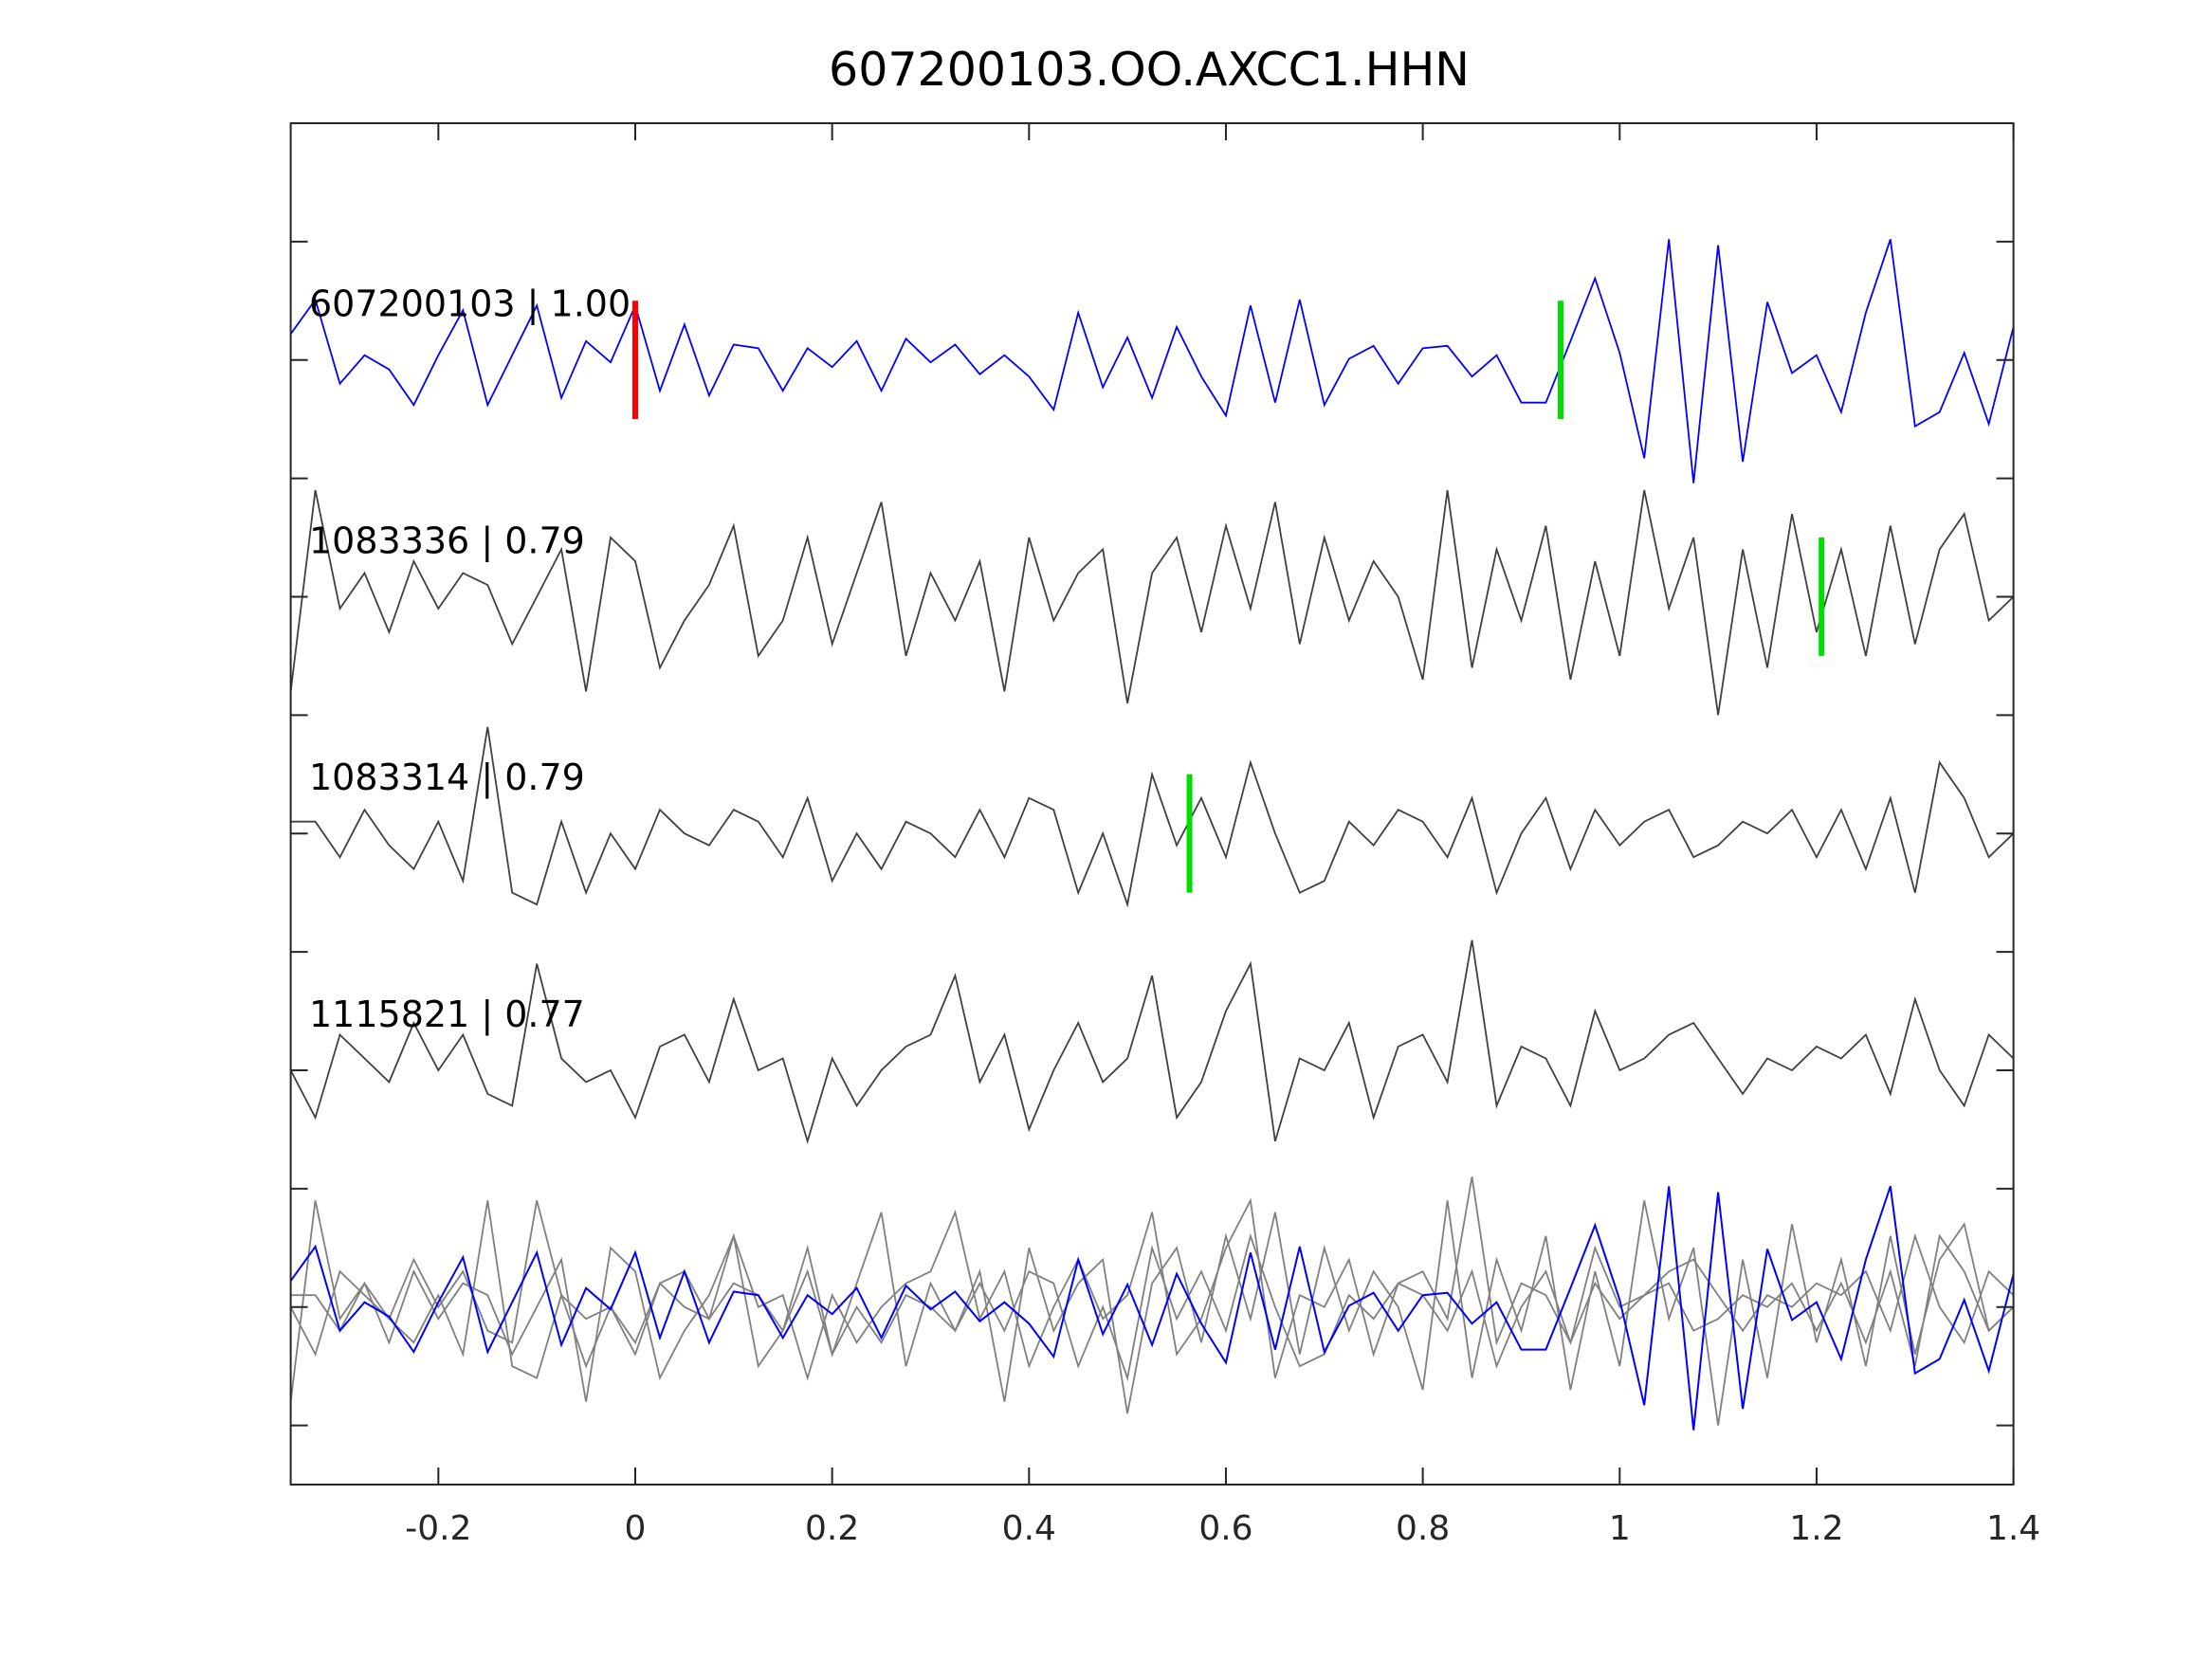 The width and height of the screenshot is (2212, 1659). I want to click on trace-label: 607200103 | 1.00, so click(470, 304).